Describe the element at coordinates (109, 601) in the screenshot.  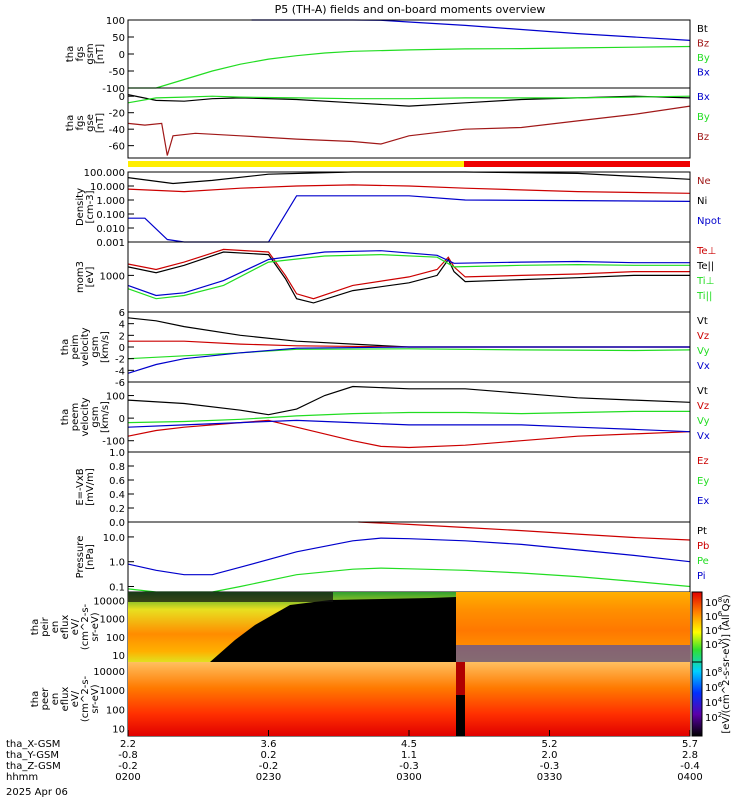
I see `ytick-label-peir_eflux: 10000` at that location.